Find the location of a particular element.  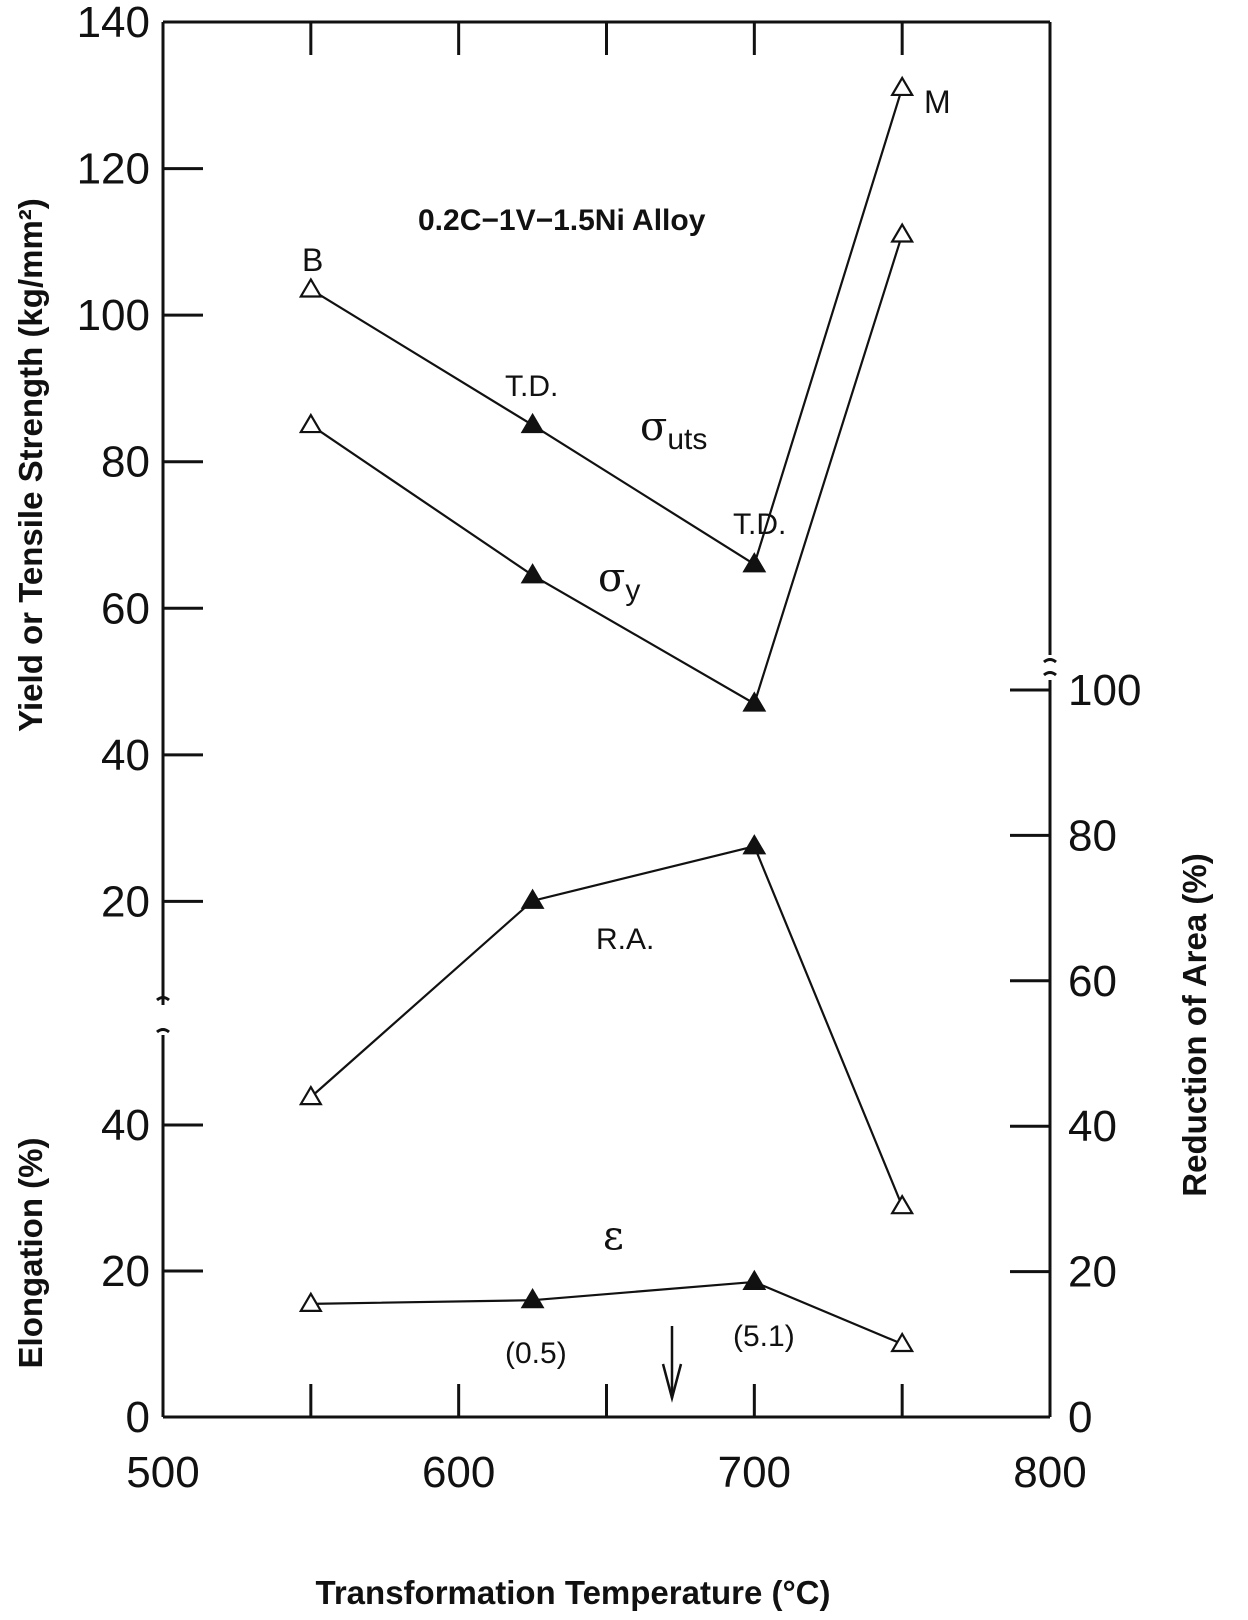

left-axis-break-lower is located at coordinates (163, 1031).